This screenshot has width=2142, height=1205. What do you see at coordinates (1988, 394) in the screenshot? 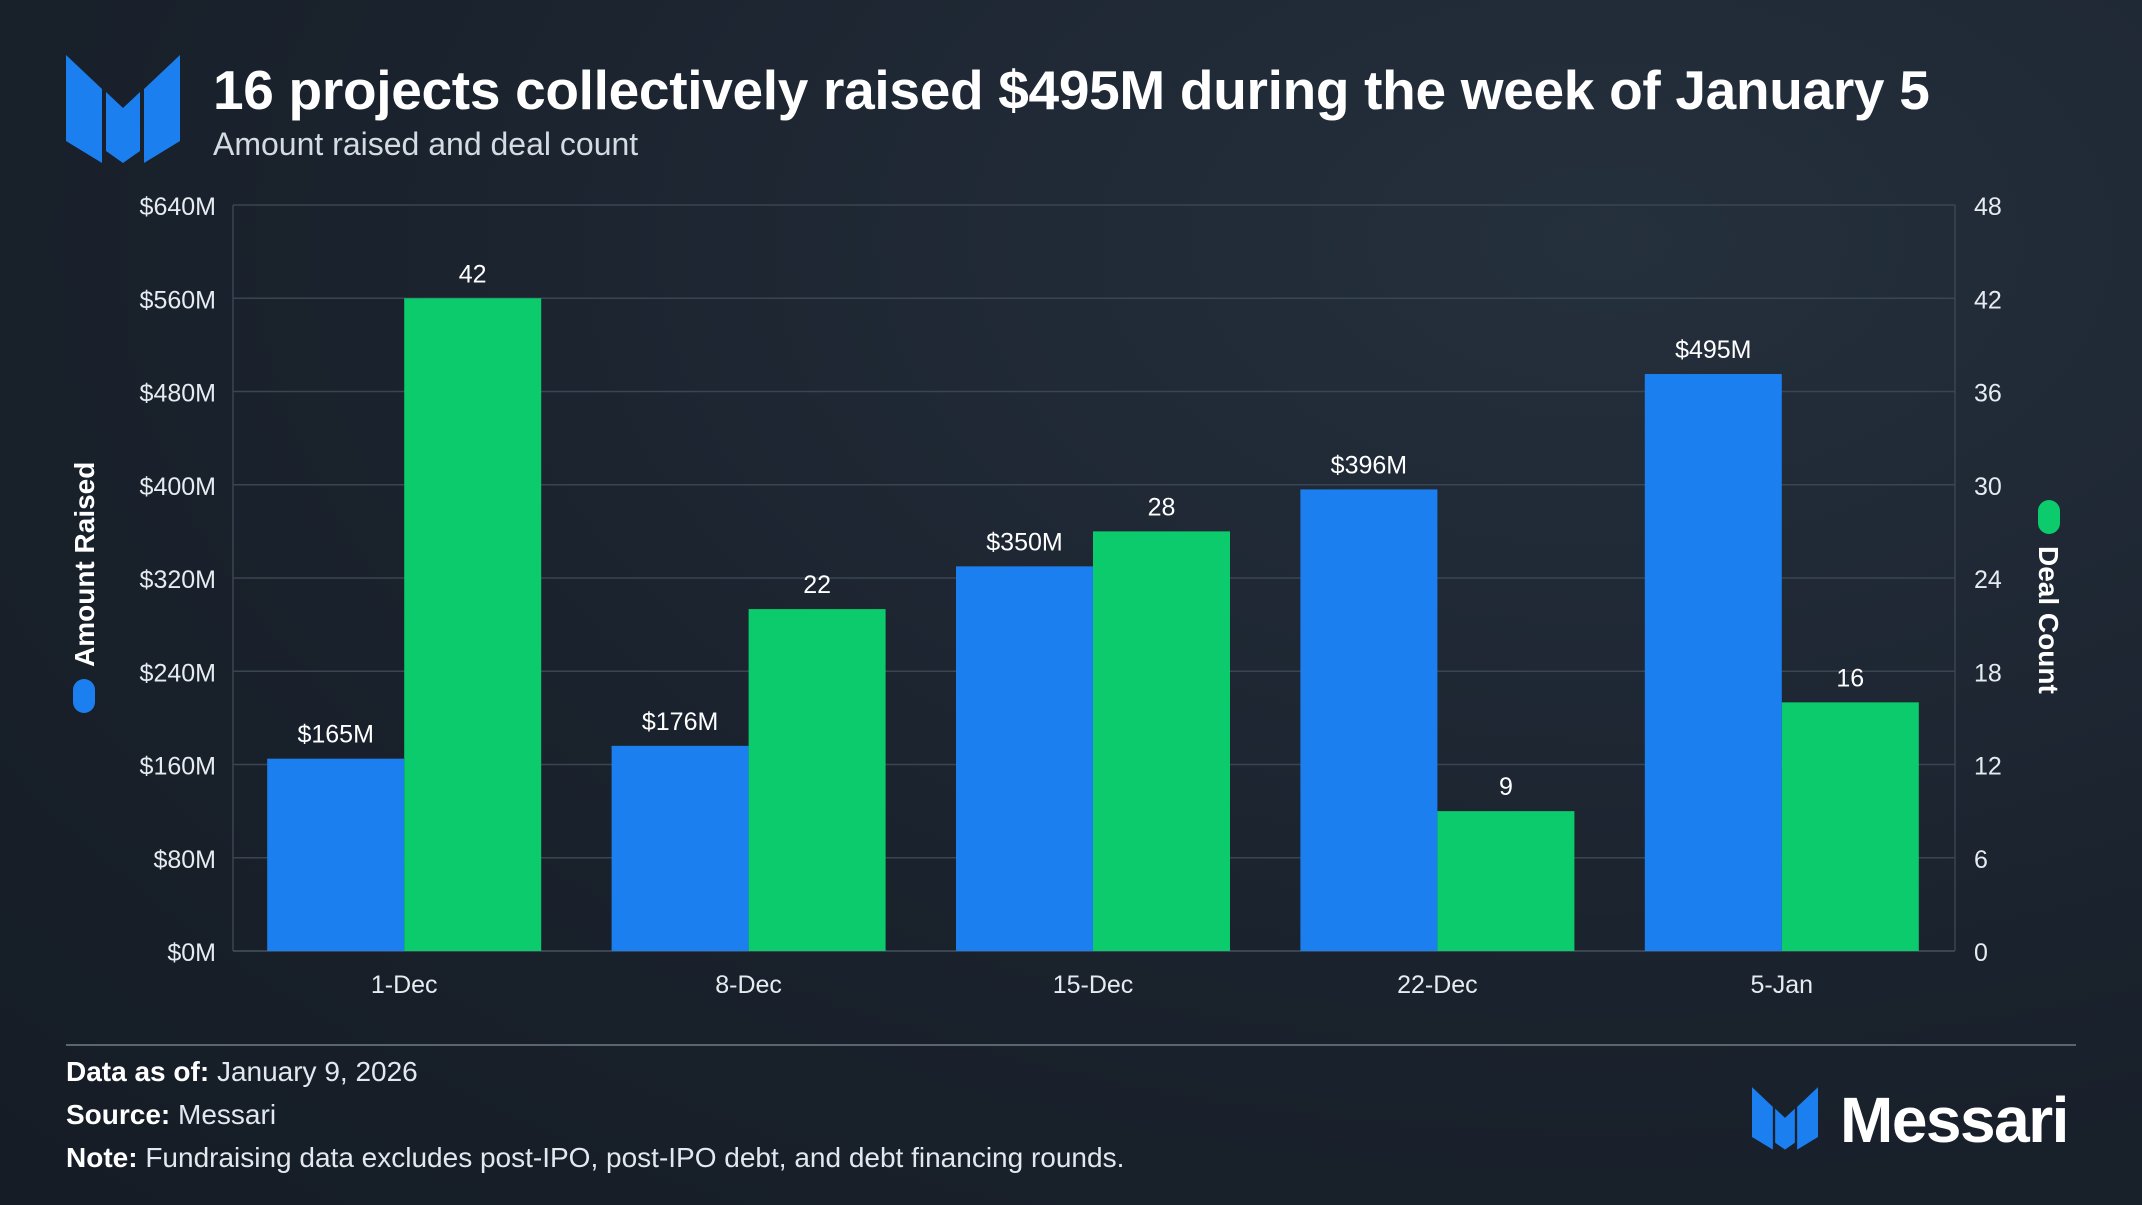
I see `y-right-tick-label: 36` at bounding box center [1988, 394].